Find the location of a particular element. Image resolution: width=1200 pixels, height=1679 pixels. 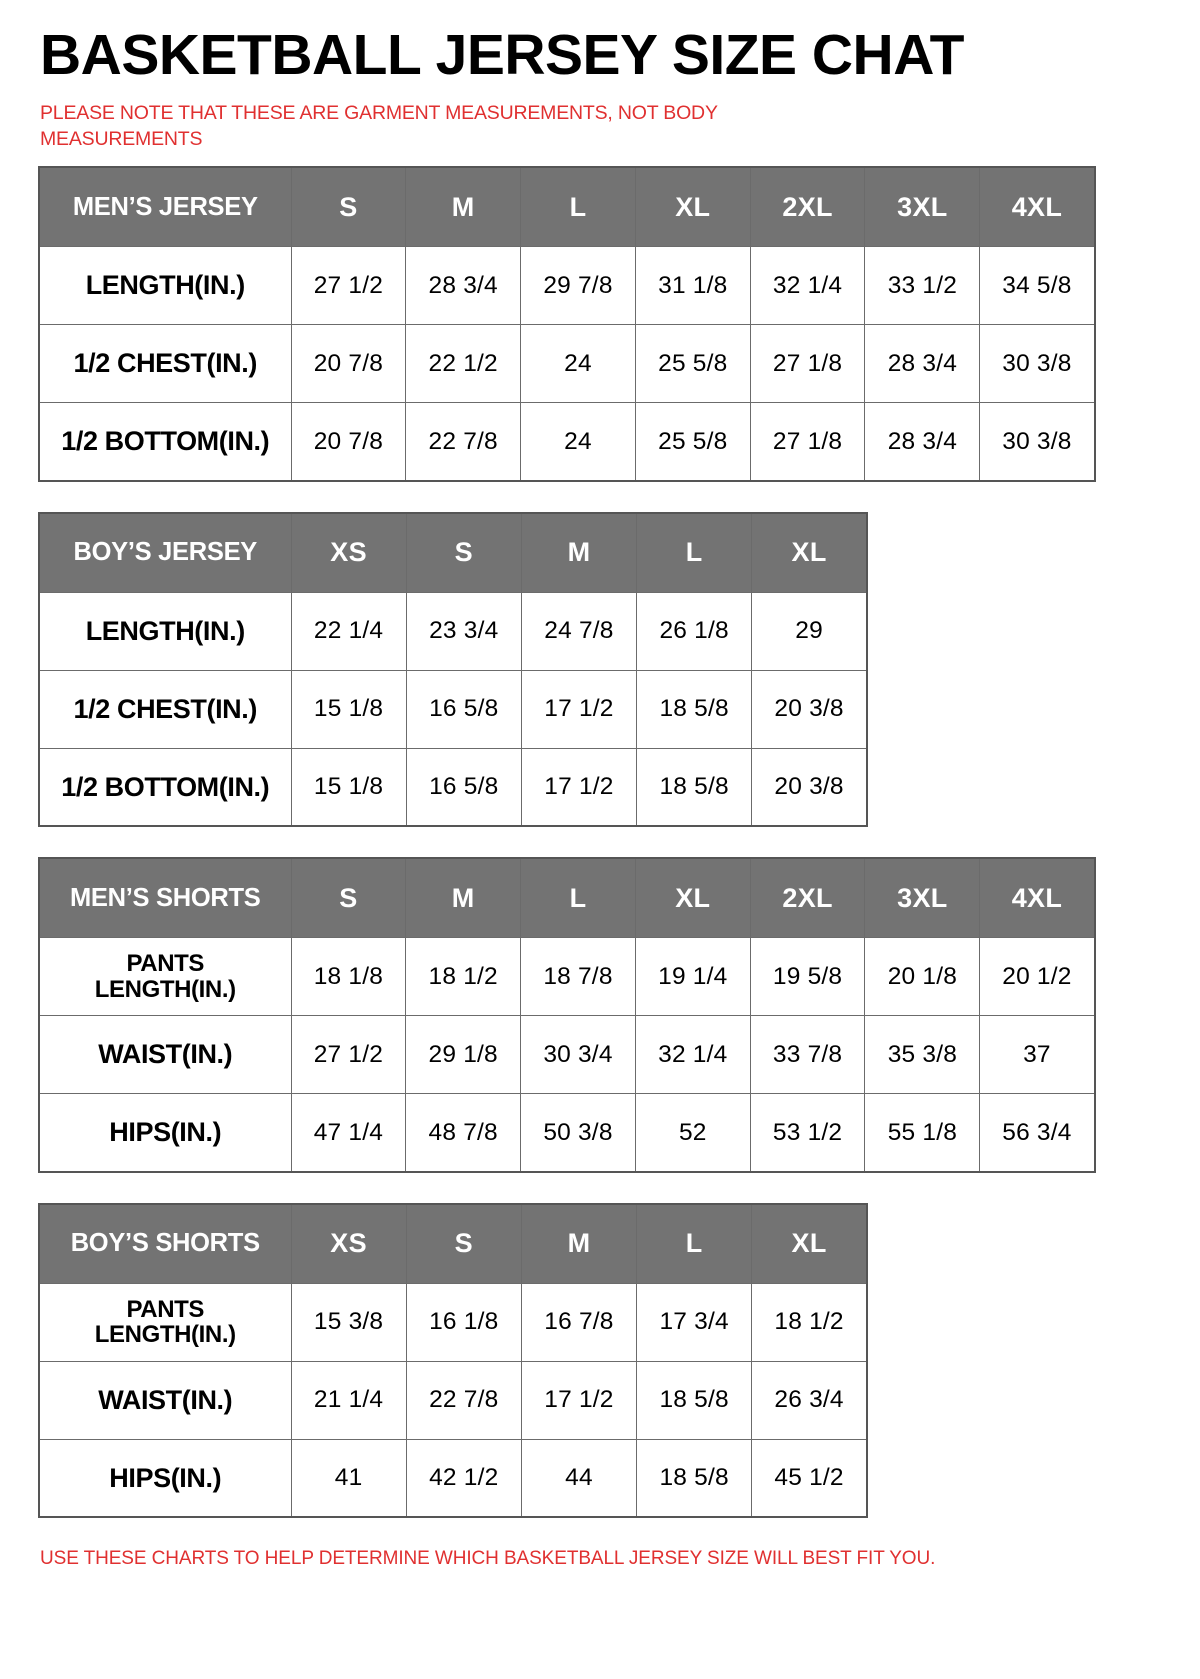

measurement-cell: 19 1/4 is located at coordinates (692, 977).